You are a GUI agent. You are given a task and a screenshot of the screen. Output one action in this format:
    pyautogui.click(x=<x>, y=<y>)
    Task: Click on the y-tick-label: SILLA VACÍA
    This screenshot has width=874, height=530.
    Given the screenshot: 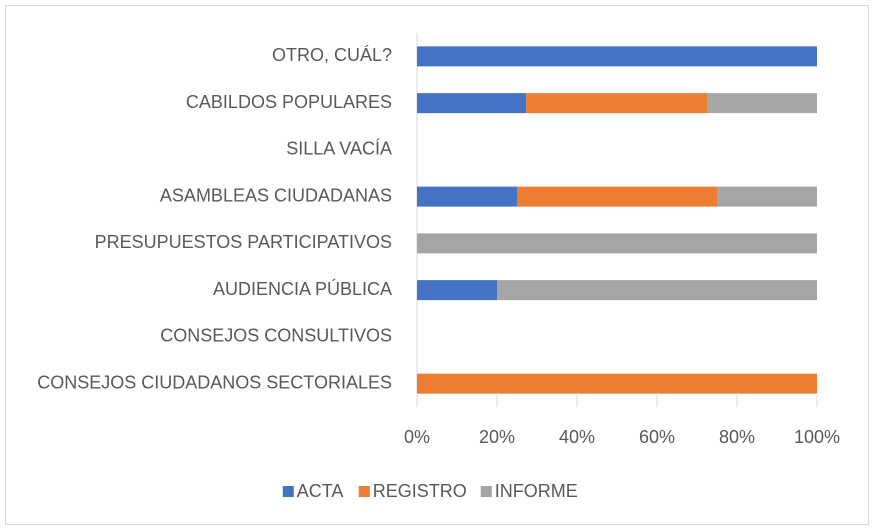 What is the action you would take?
    pyautogui.click(x=339, y=149)
    